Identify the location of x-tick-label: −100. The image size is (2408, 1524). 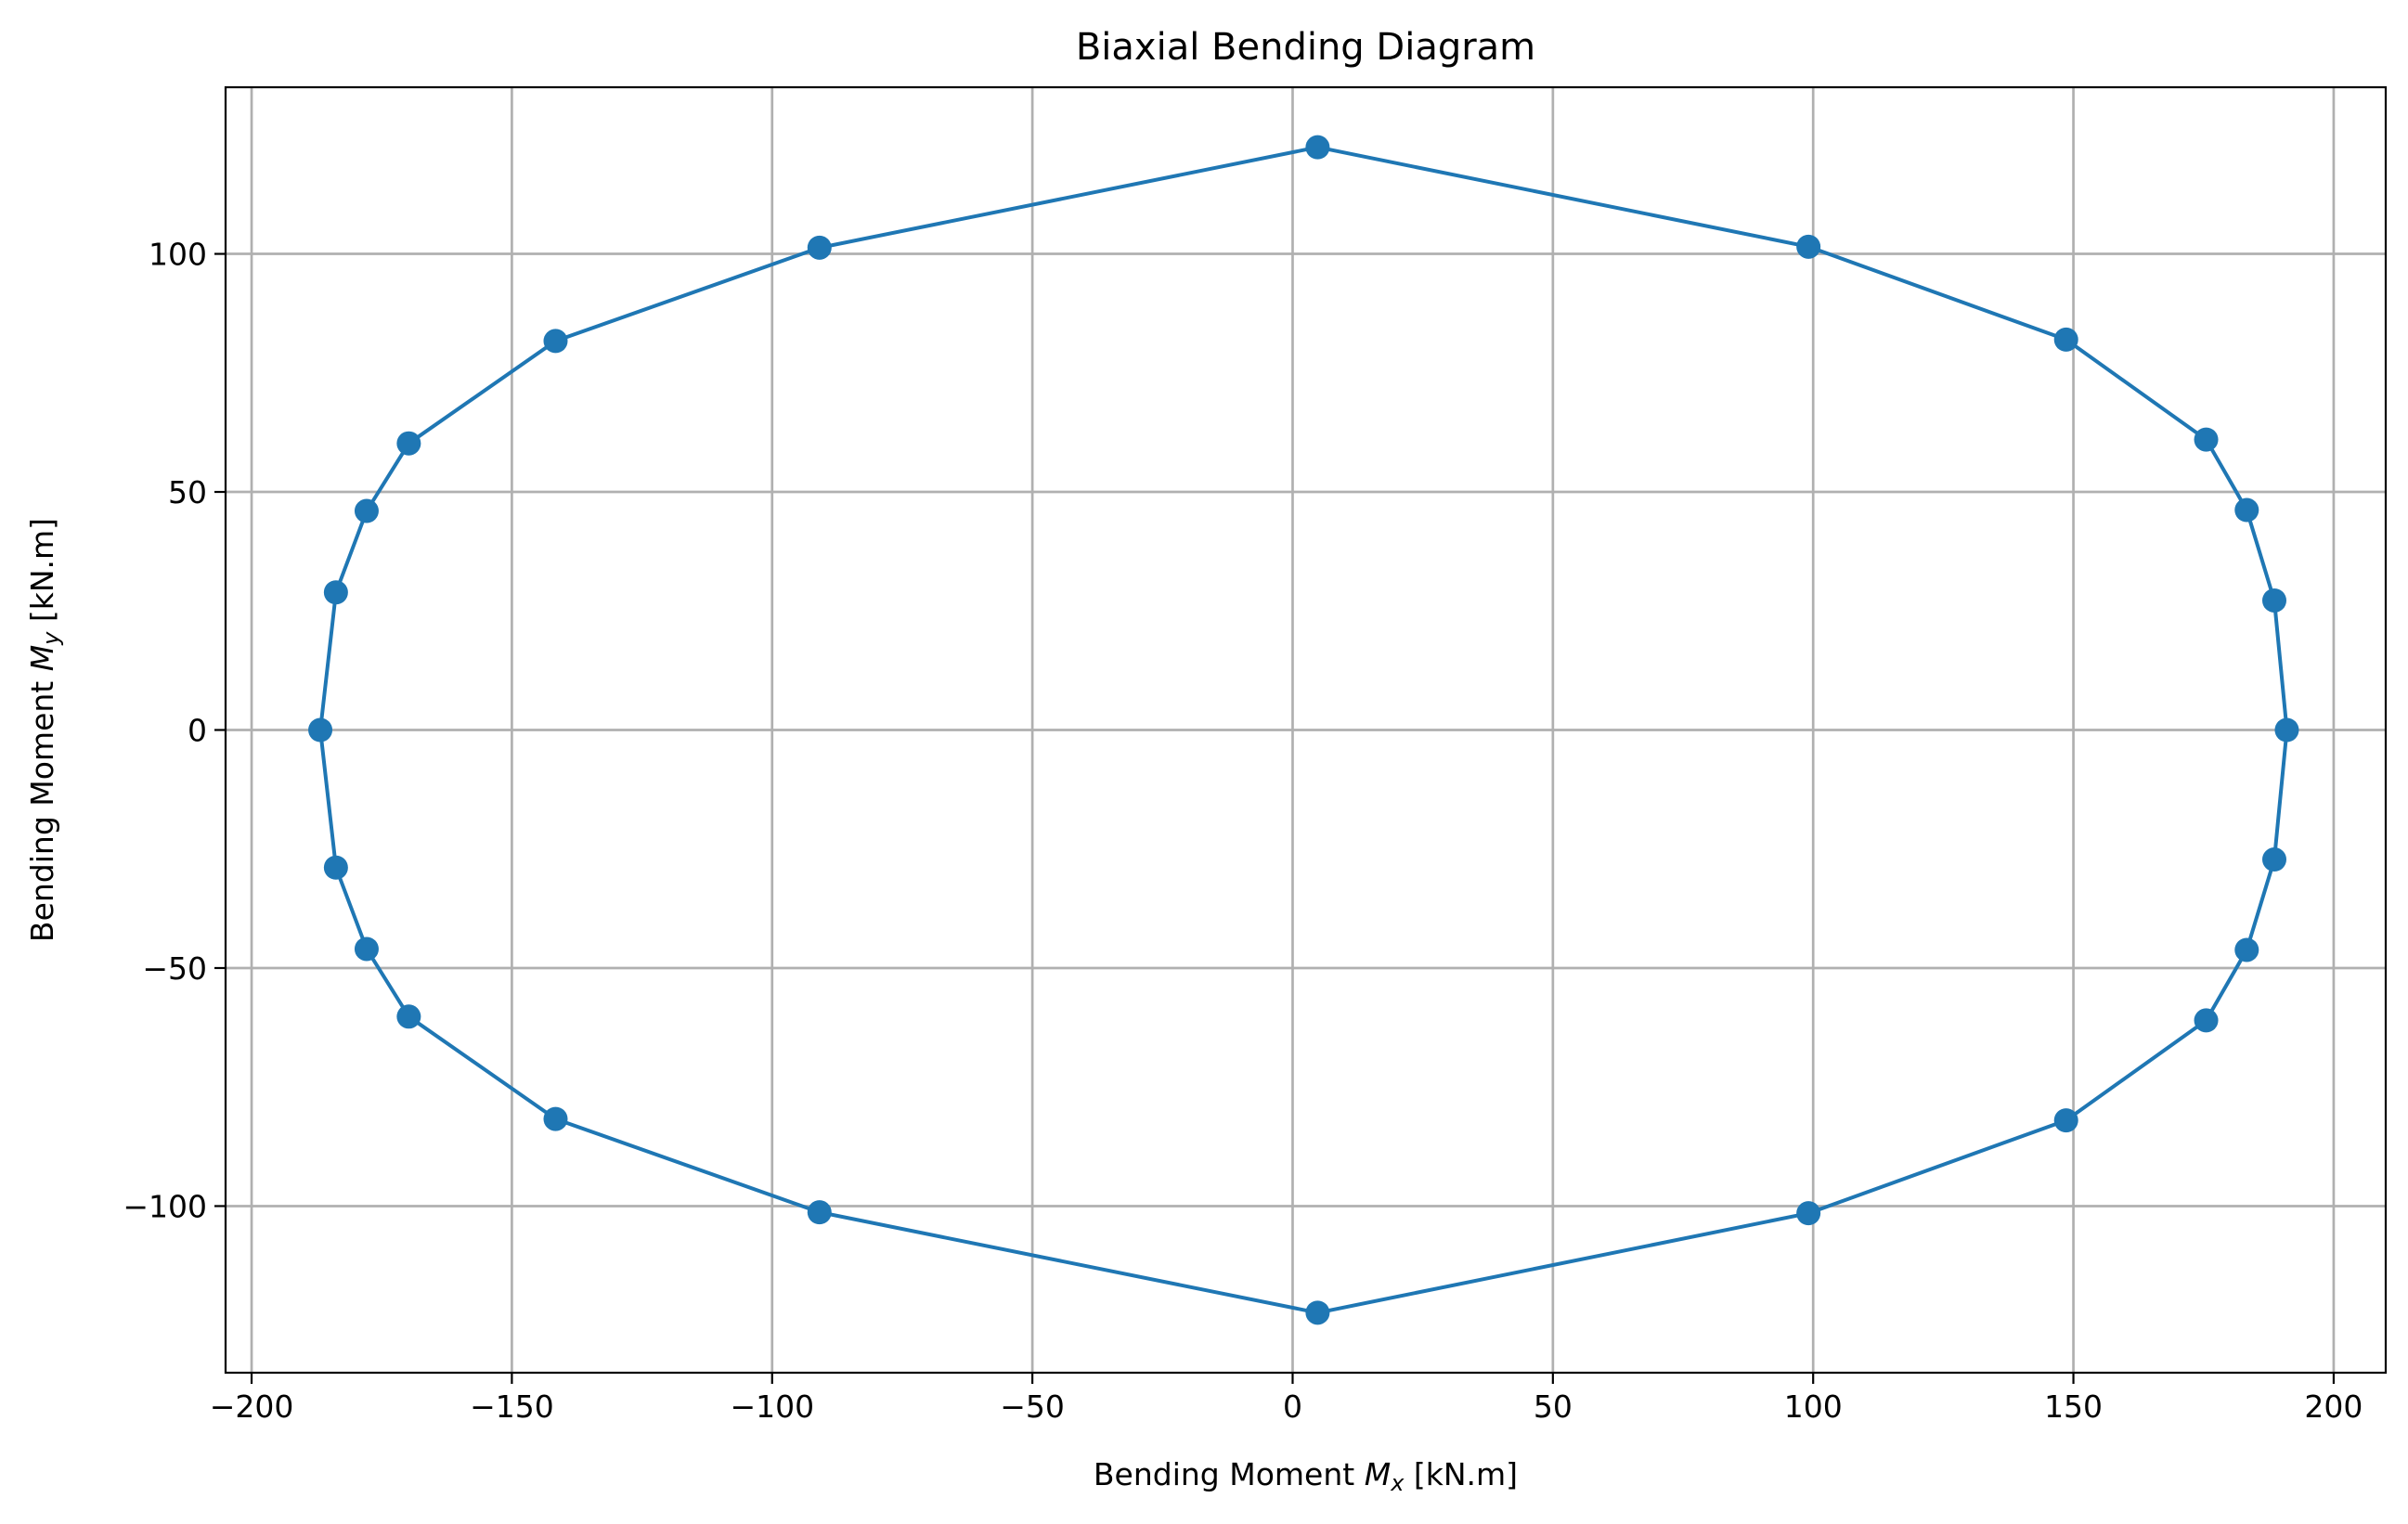
(772, 1406).